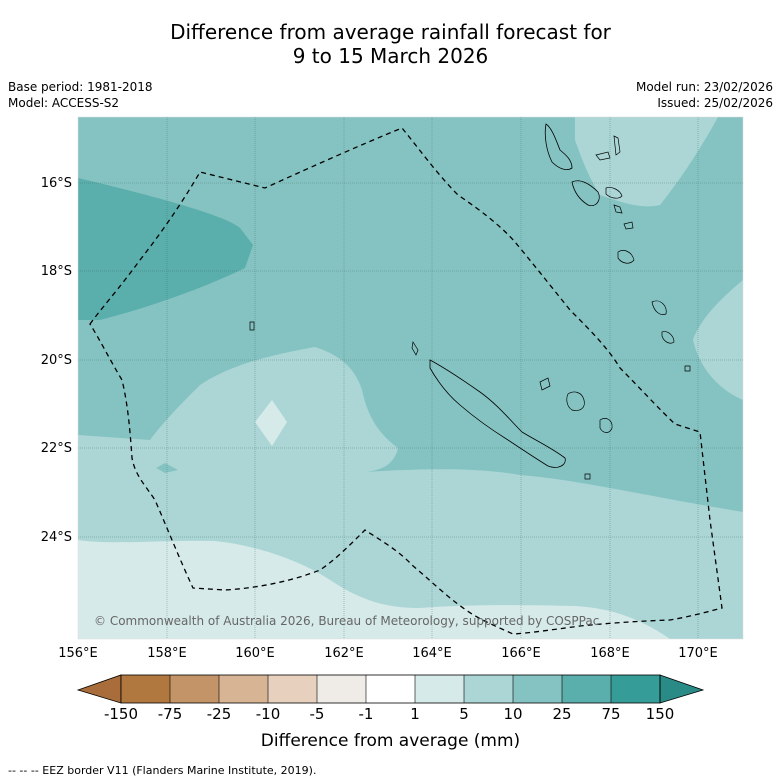 The height and width of the screenshot is (781, 781). Describe the element at coordinates (668, 337) in the screenshot. I see `island-aneityum` at that location.